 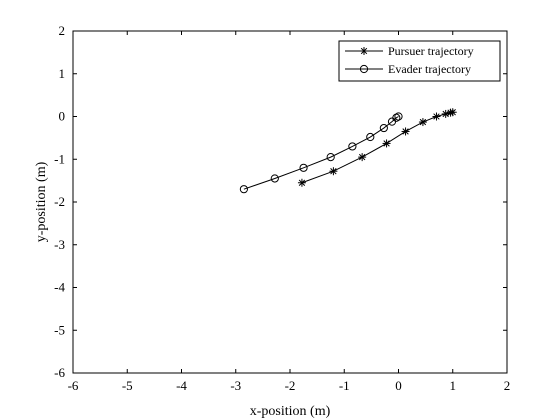 What do you see at coordinates (59, 244) in the screenshot?
I see `y-tick-label: -3` at bounding box center [59, 244].